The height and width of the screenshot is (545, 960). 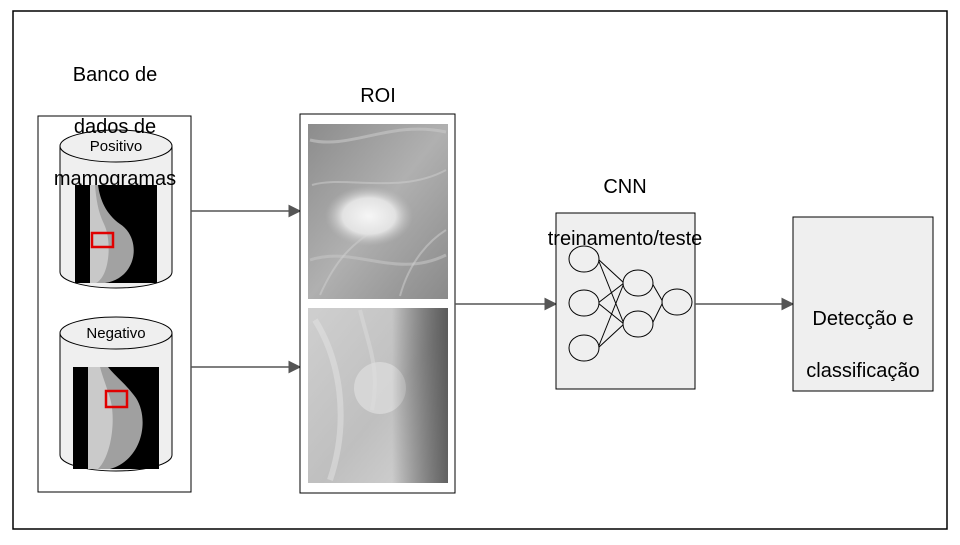 What do you see at coordinates (625, 239) in the screenshot?
I see `cnn-title-line-2: treinamento/teste` at bounding box center [625, 239].